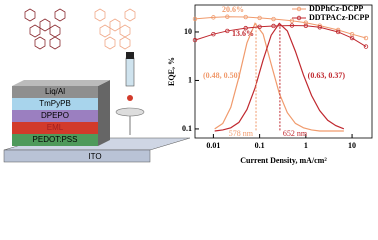 The width and height of the screenshot is (378, 240). I want to click on layer-label: PEDOT:PSS, so click(55, 139).